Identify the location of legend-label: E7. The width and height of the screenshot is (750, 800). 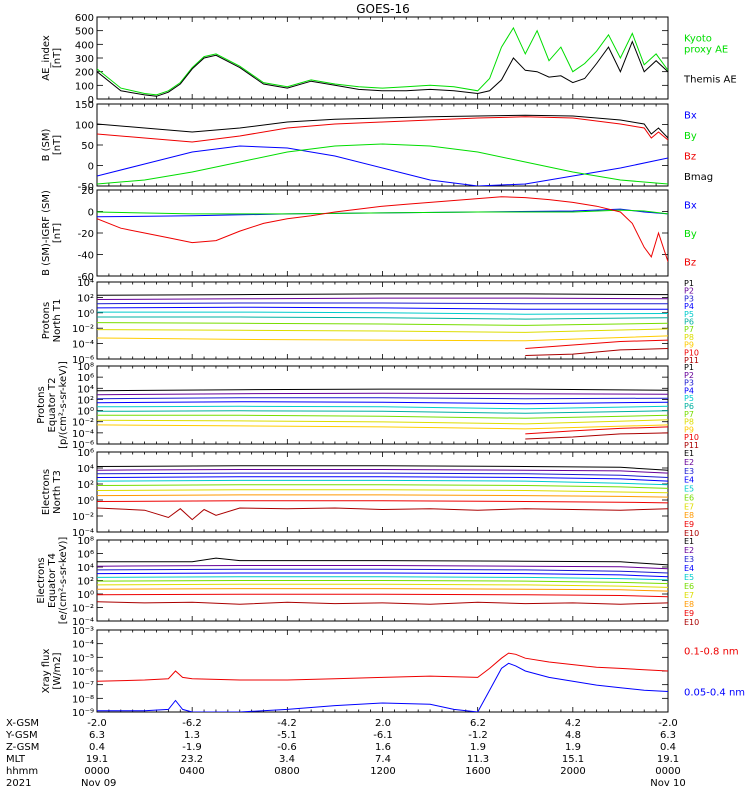
(689, 506).